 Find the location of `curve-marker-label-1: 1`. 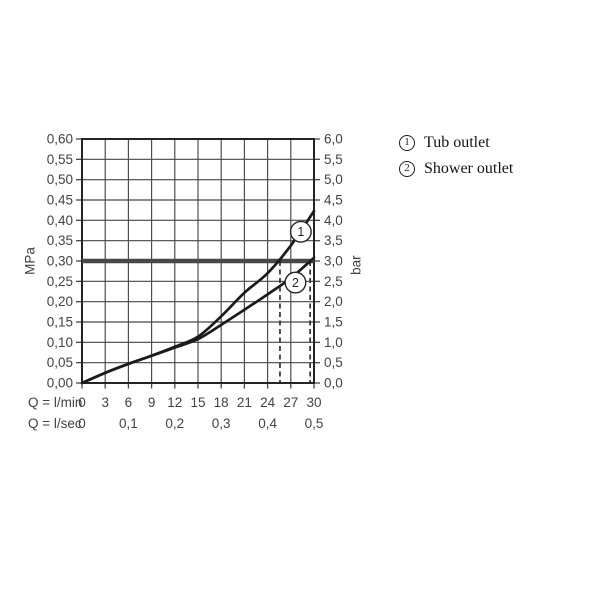

curve-marker-label-1: 1 is located at coordinates (300, 232).